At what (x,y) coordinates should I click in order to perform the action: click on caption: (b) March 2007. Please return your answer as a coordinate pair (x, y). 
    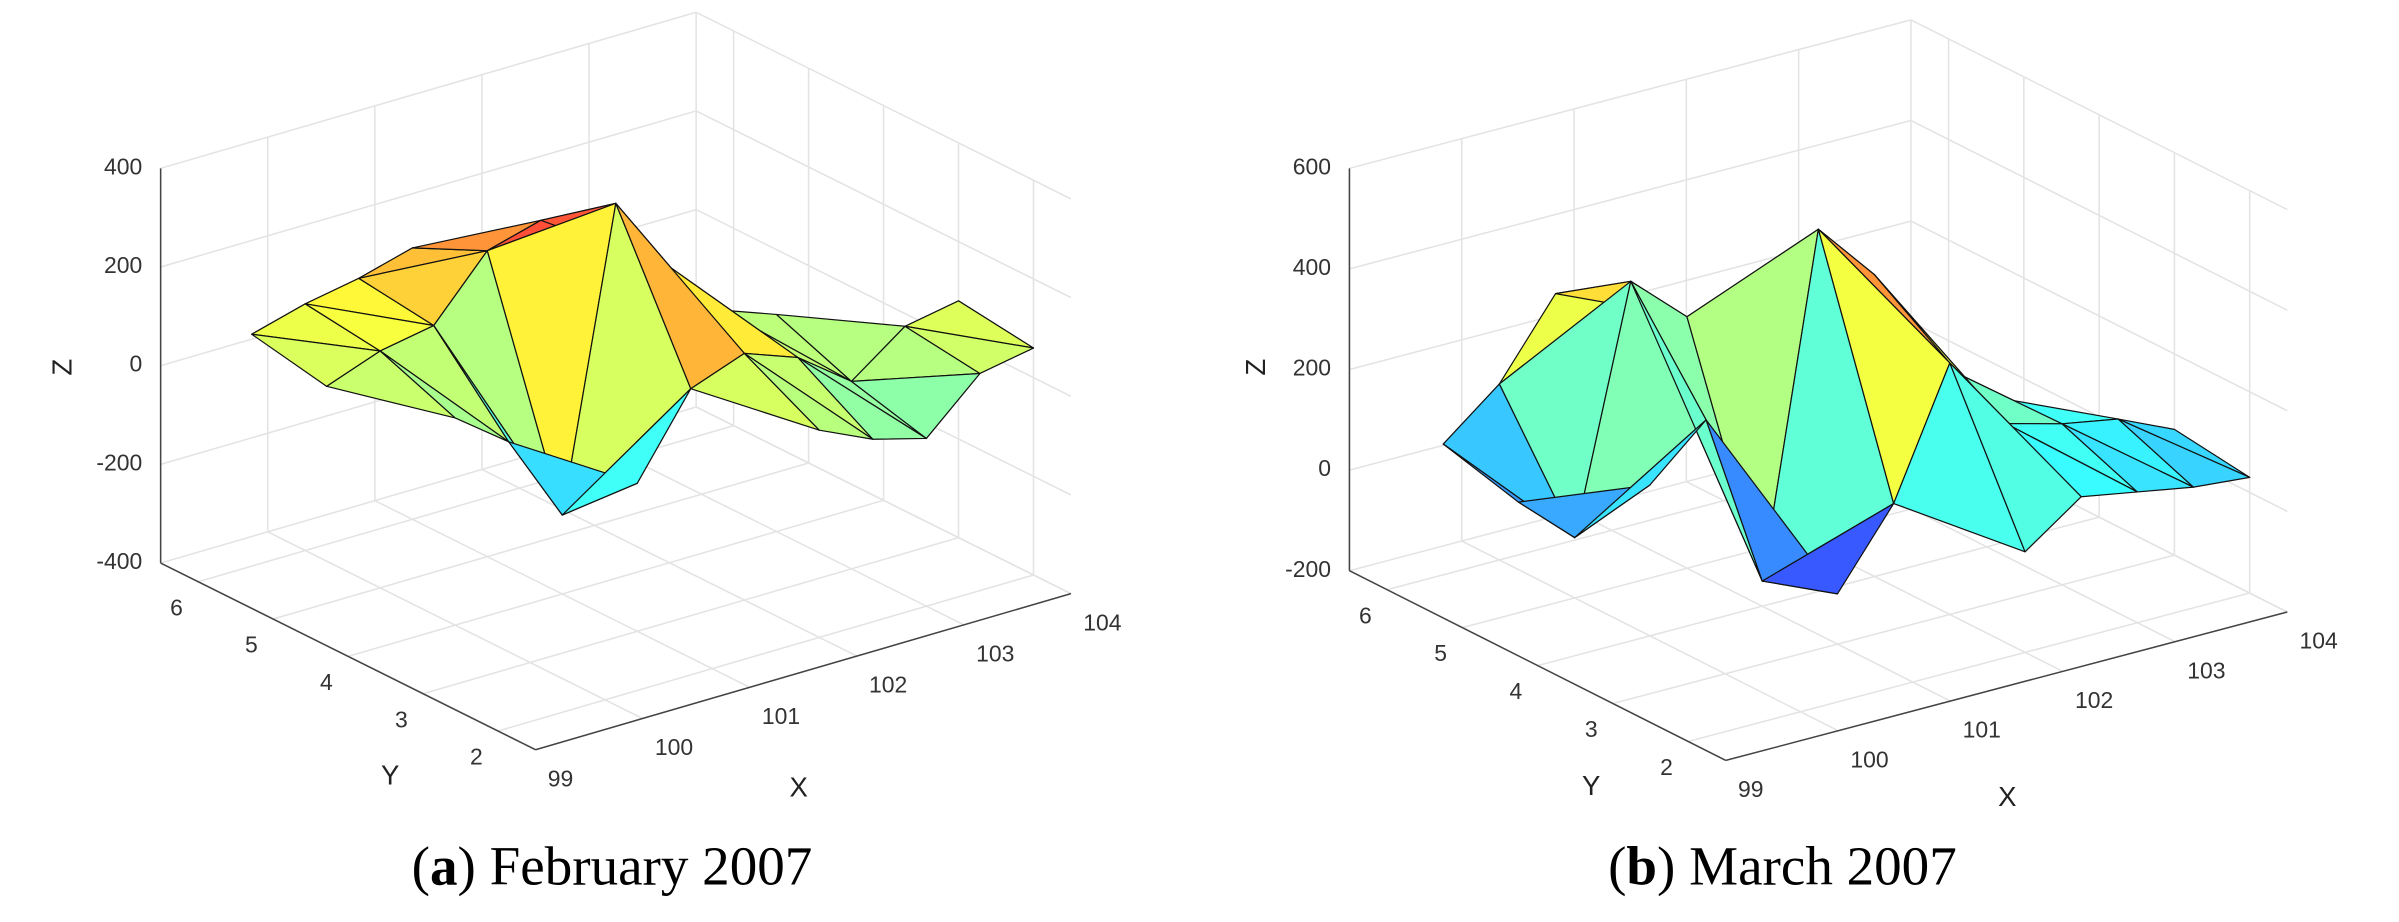
    Looking at the image, I should click on (1782, 865).